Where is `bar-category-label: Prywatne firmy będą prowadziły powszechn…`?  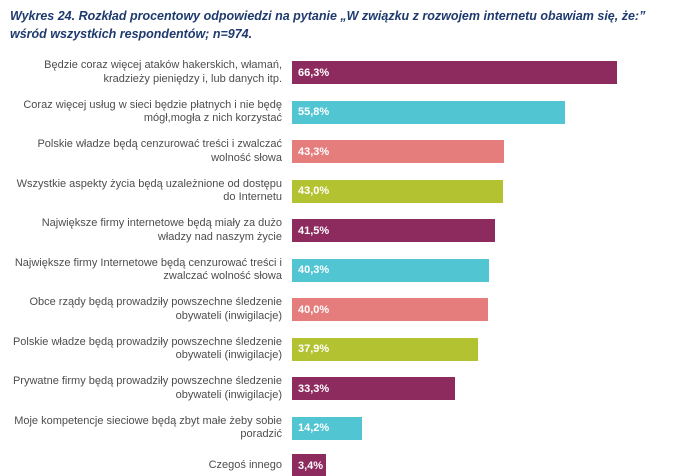
bar-category-label: Prywatne firmy będą prowadziły powszechn… is located at coordinates (147, 388).